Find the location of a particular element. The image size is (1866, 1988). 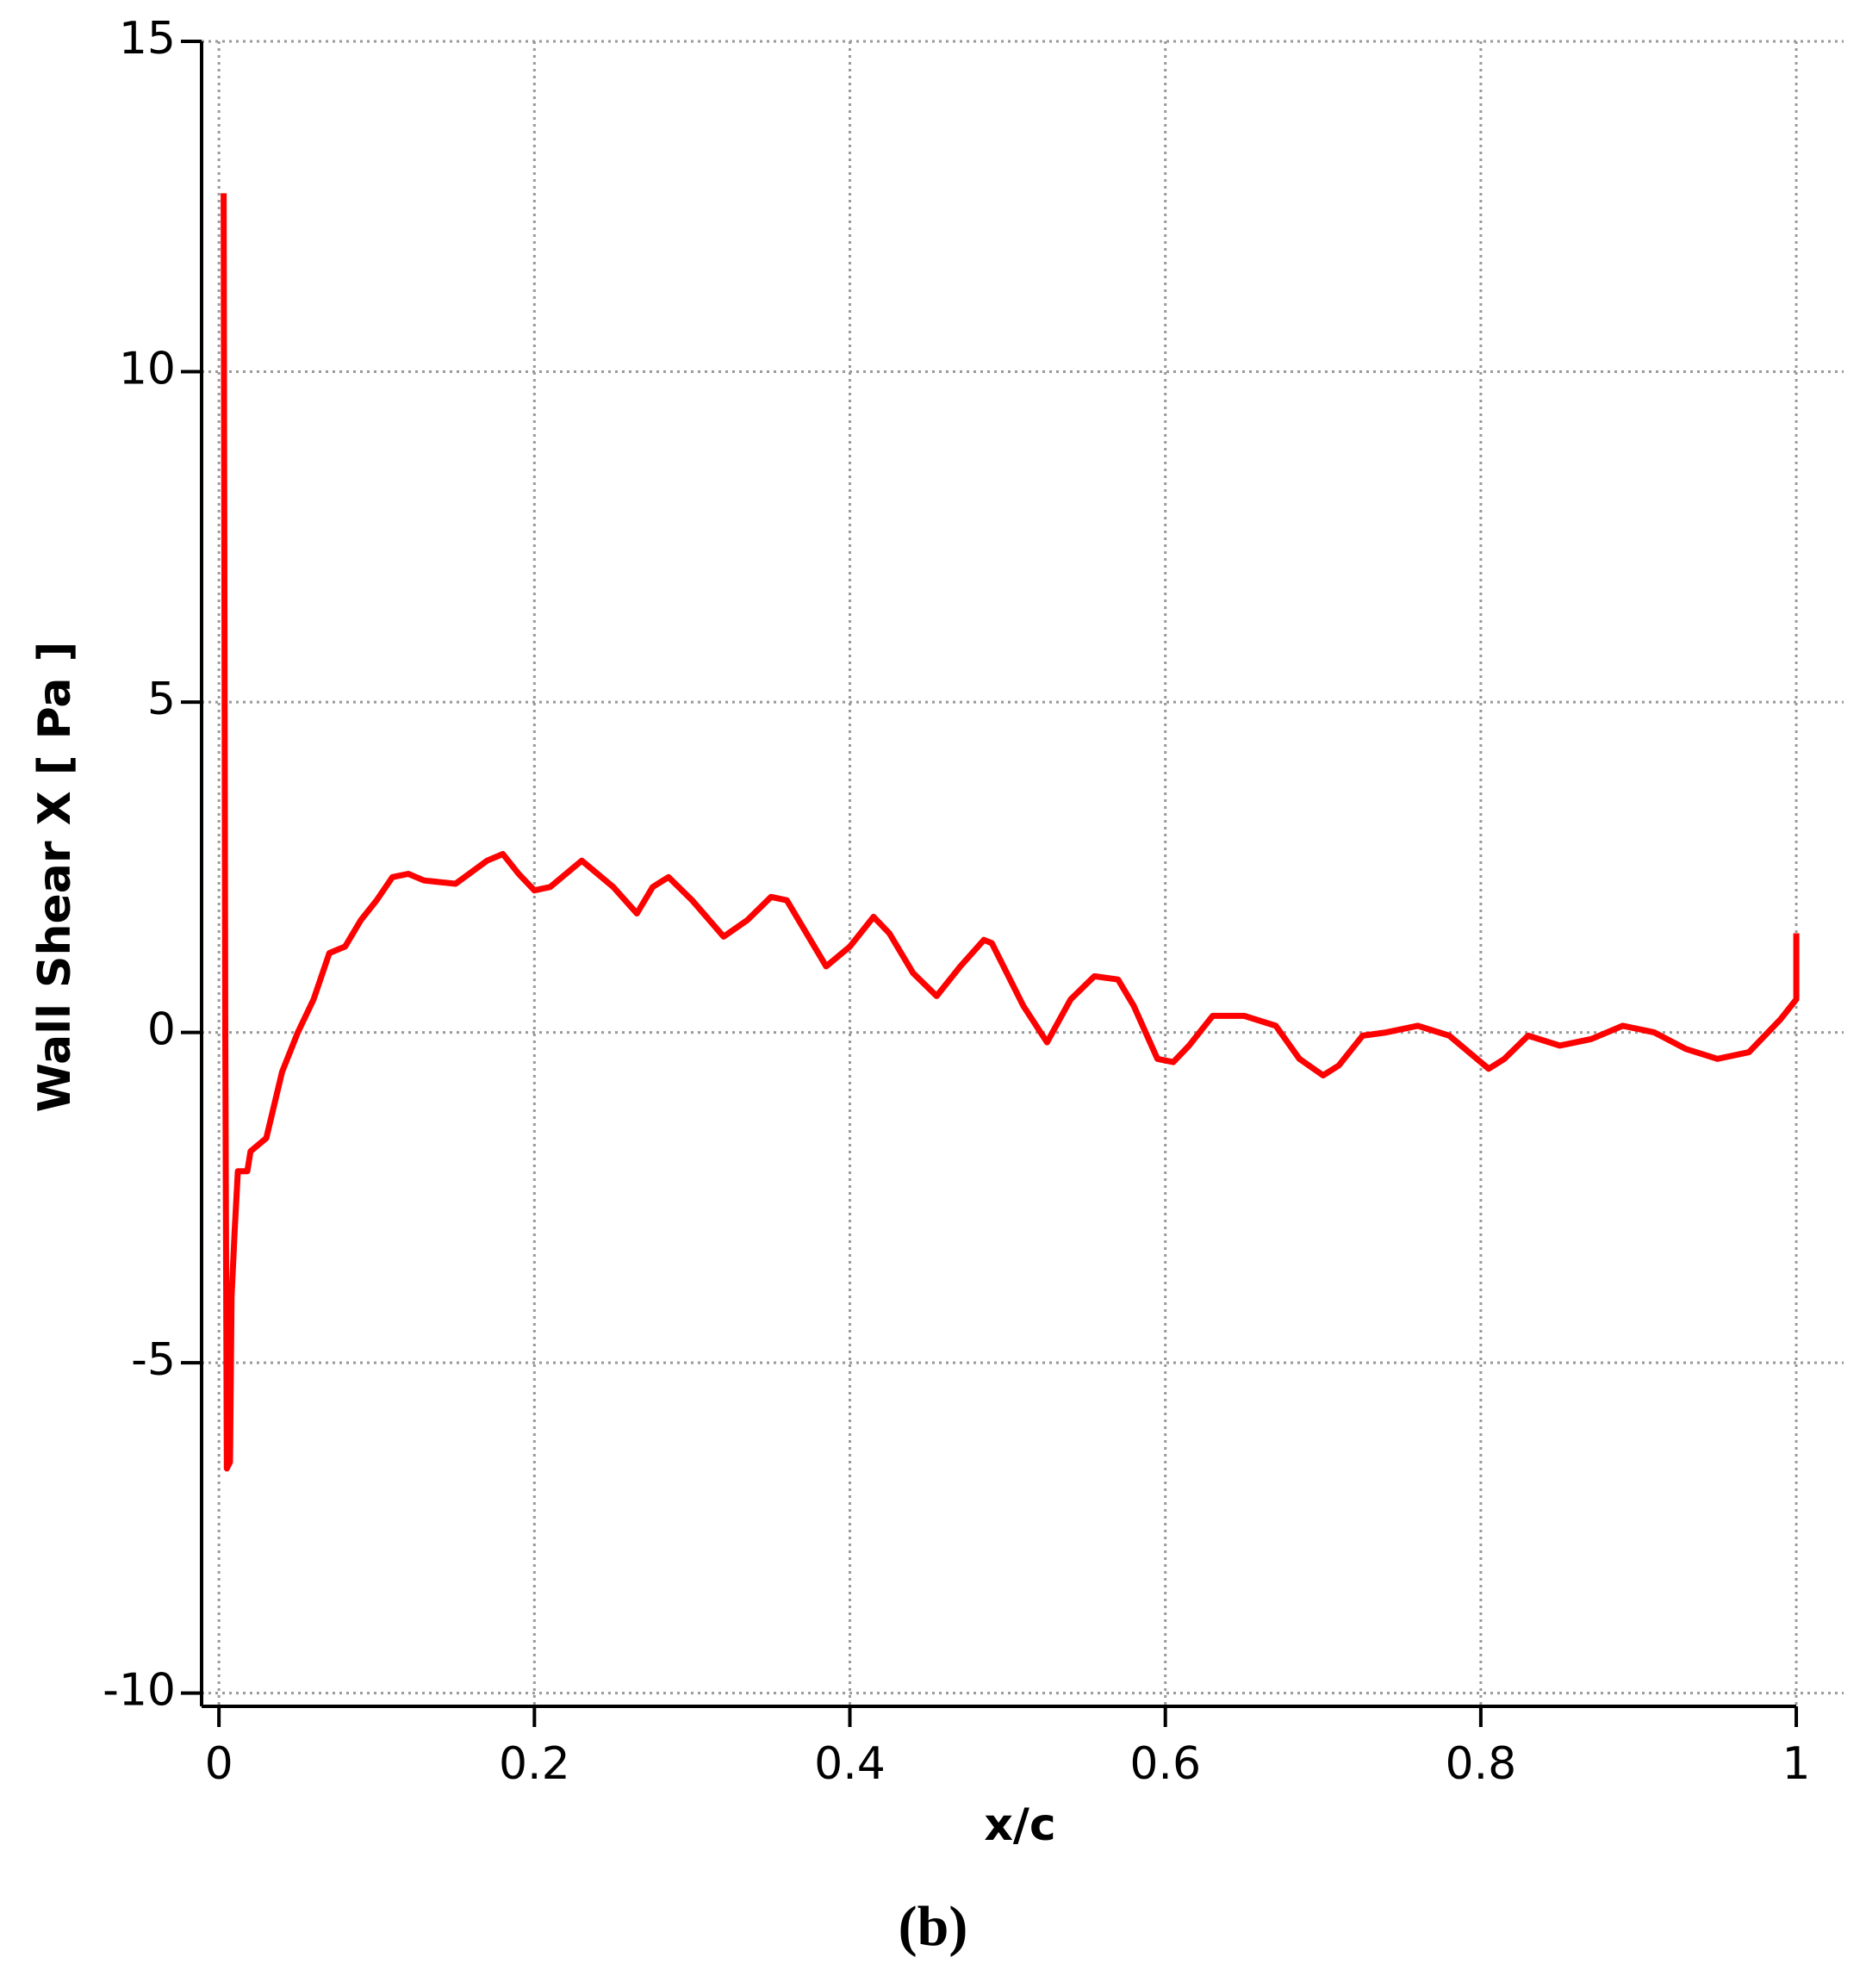

caption: (b) is located at coordinates (933, 1926).